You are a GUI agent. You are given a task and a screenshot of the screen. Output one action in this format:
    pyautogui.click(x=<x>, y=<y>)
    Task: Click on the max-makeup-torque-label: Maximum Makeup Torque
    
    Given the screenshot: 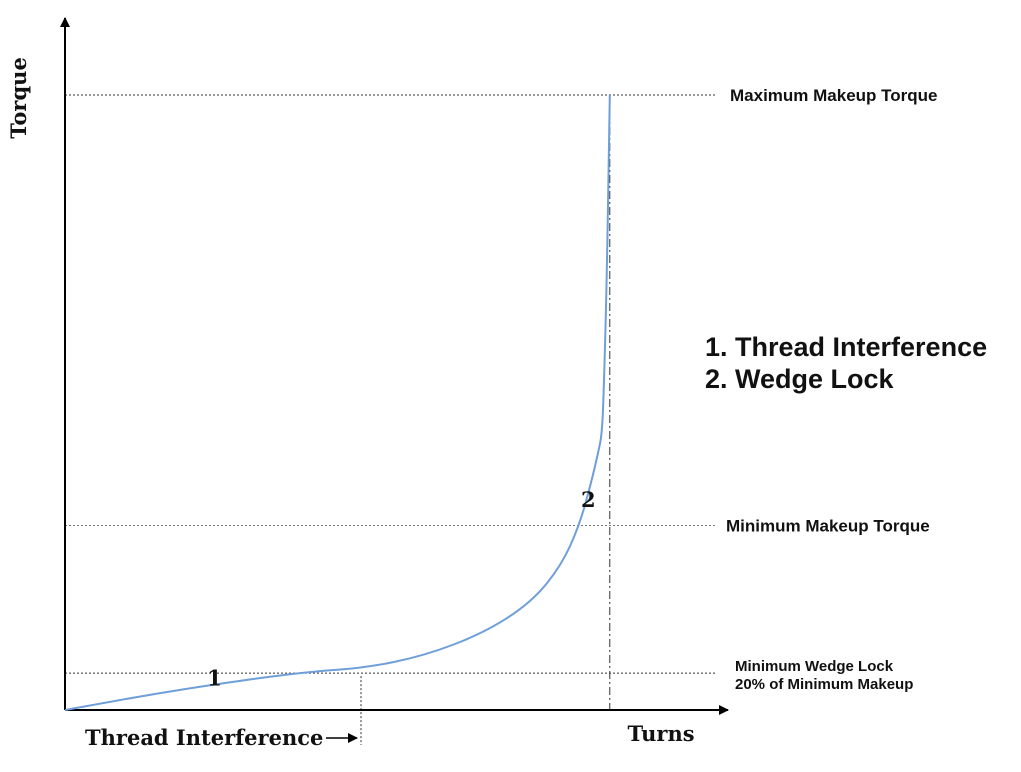 What is the action you would take?
    pyautogui.click(x=834, y=95)
    